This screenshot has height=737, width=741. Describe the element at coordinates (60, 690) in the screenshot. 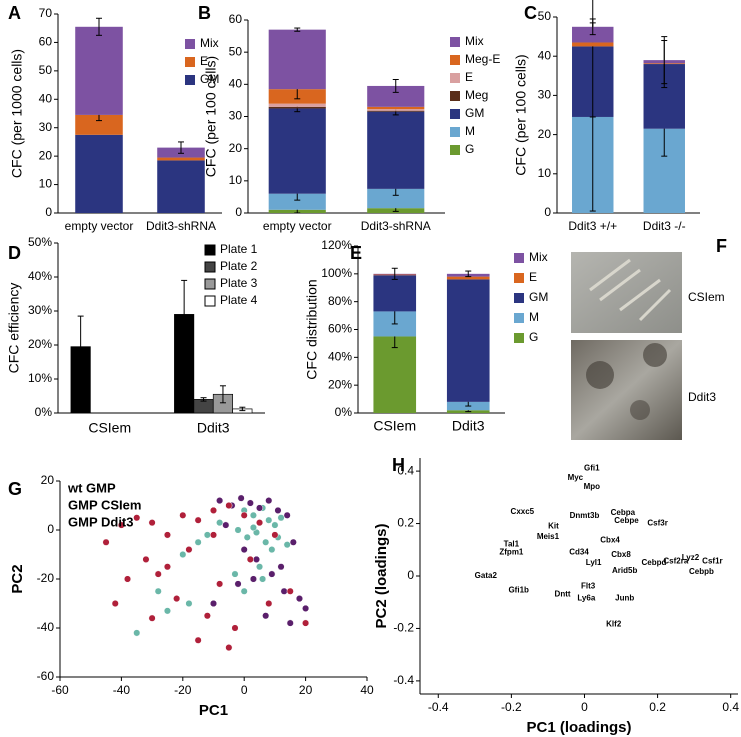

I see `x-tick-label: -60` at that location.